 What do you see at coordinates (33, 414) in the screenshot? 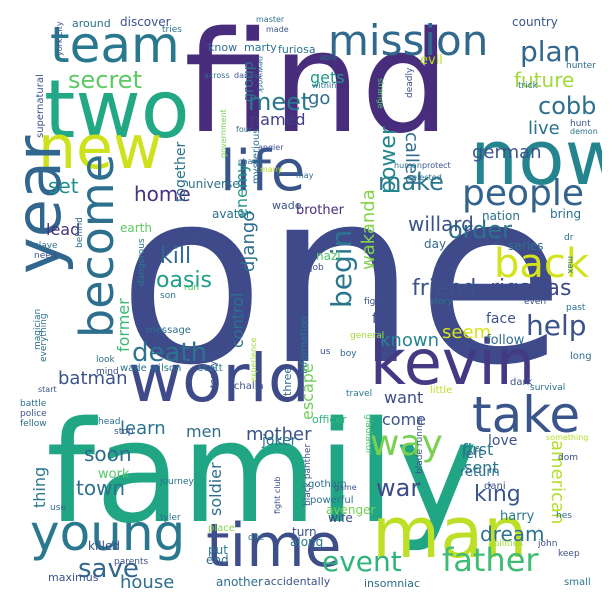
I see `word: police` at bounding box center [33, 414].